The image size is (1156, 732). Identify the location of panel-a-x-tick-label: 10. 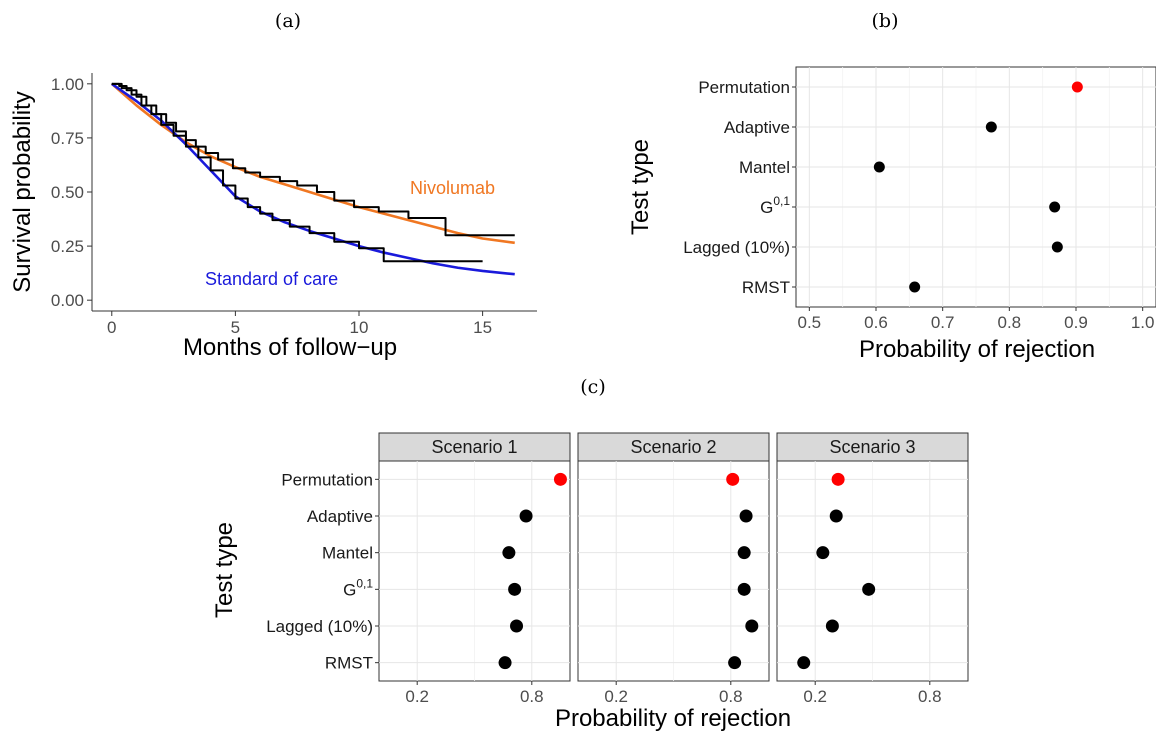
(359, 327).